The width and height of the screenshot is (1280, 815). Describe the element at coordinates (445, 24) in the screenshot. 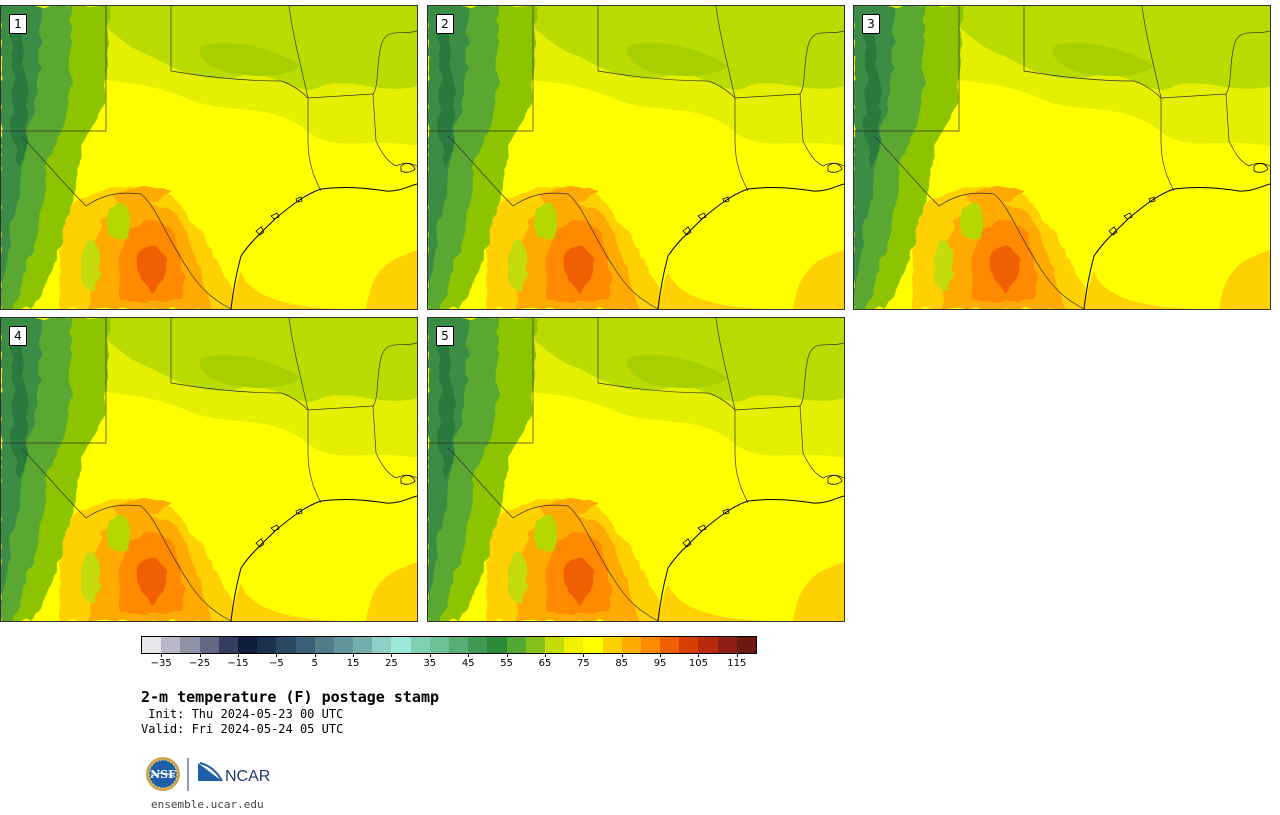

I see `panel-label-2: 2` at that location.